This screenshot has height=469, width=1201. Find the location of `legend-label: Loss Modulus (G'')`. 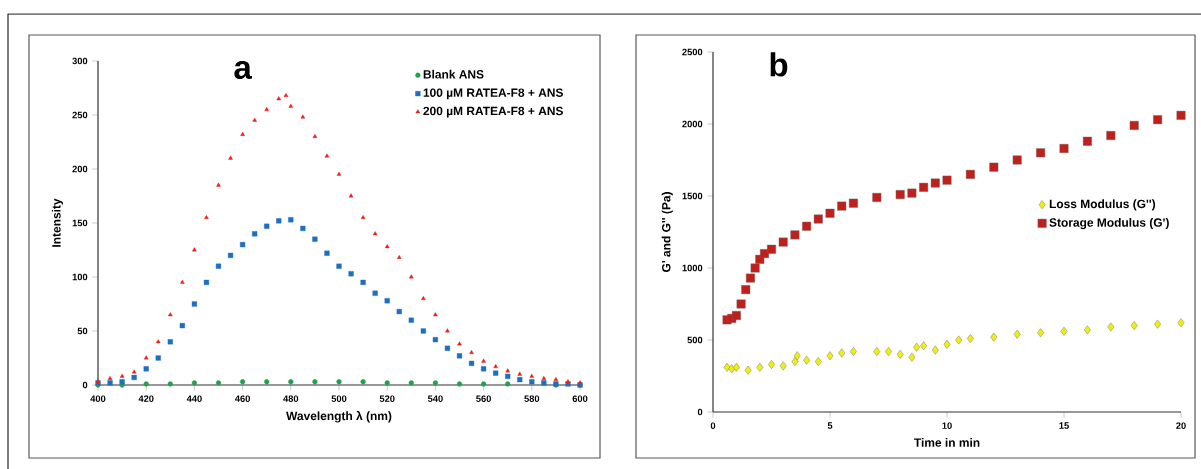

legend-label: Loss Modulus (G'') is located at coordinates (1102, 205).